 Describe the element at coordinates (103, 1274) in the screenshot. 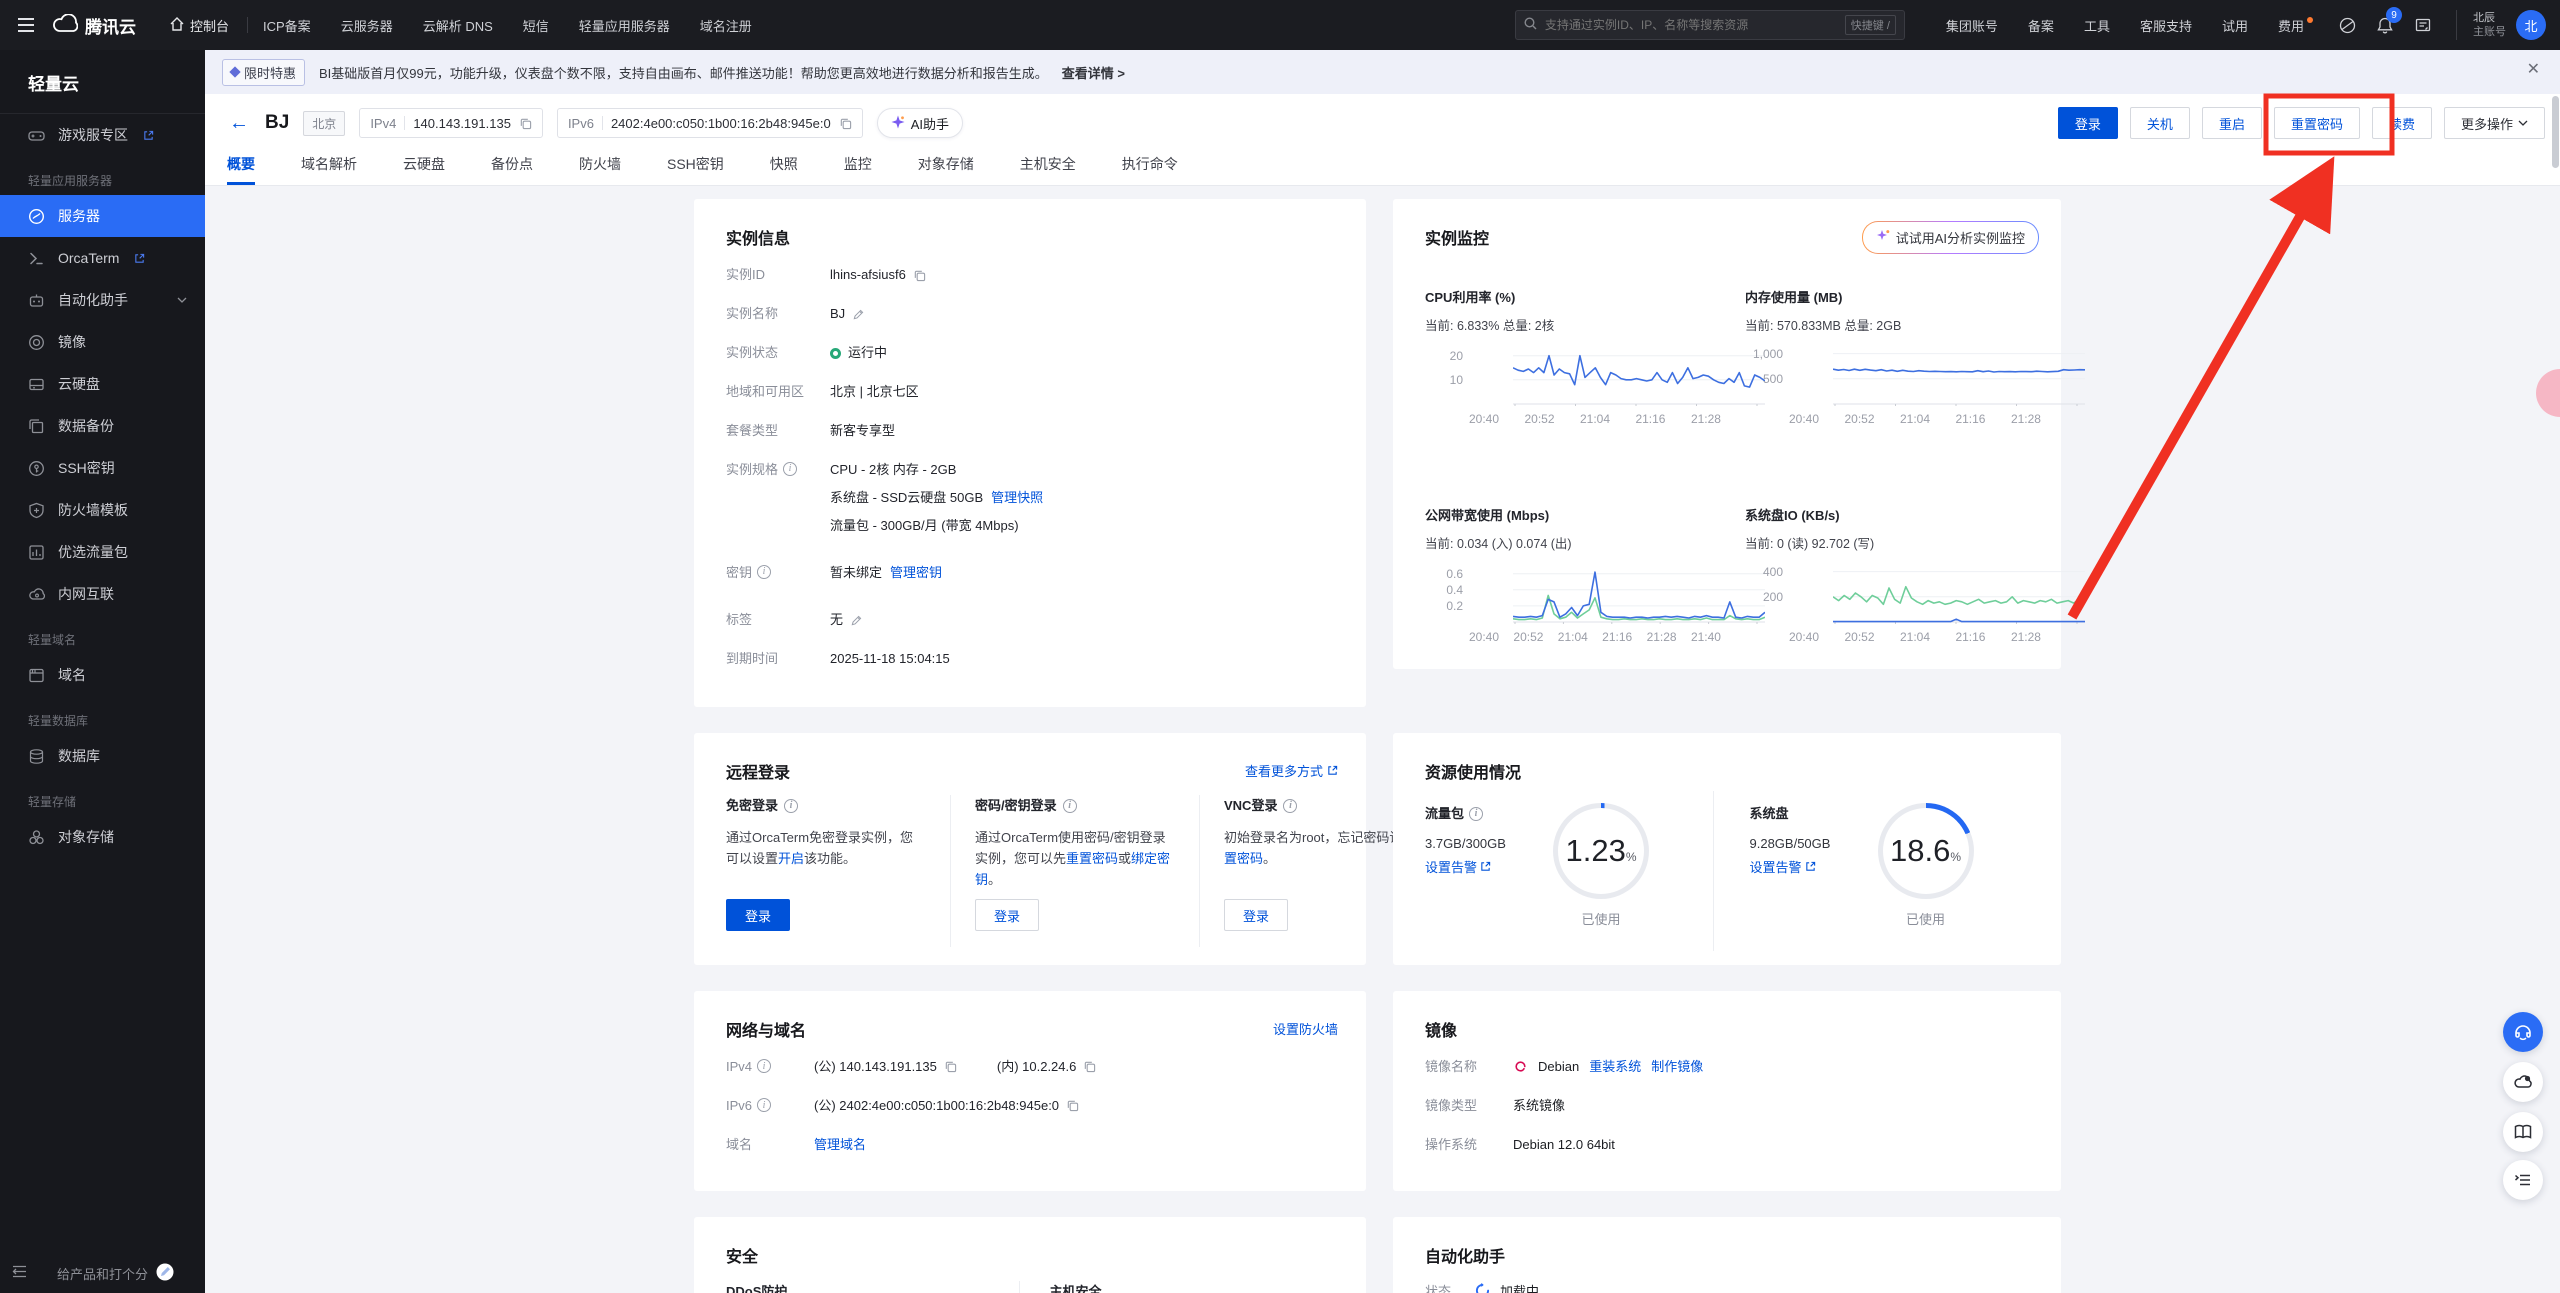

I see `feedback-link: 给产品和打个分` at that location.